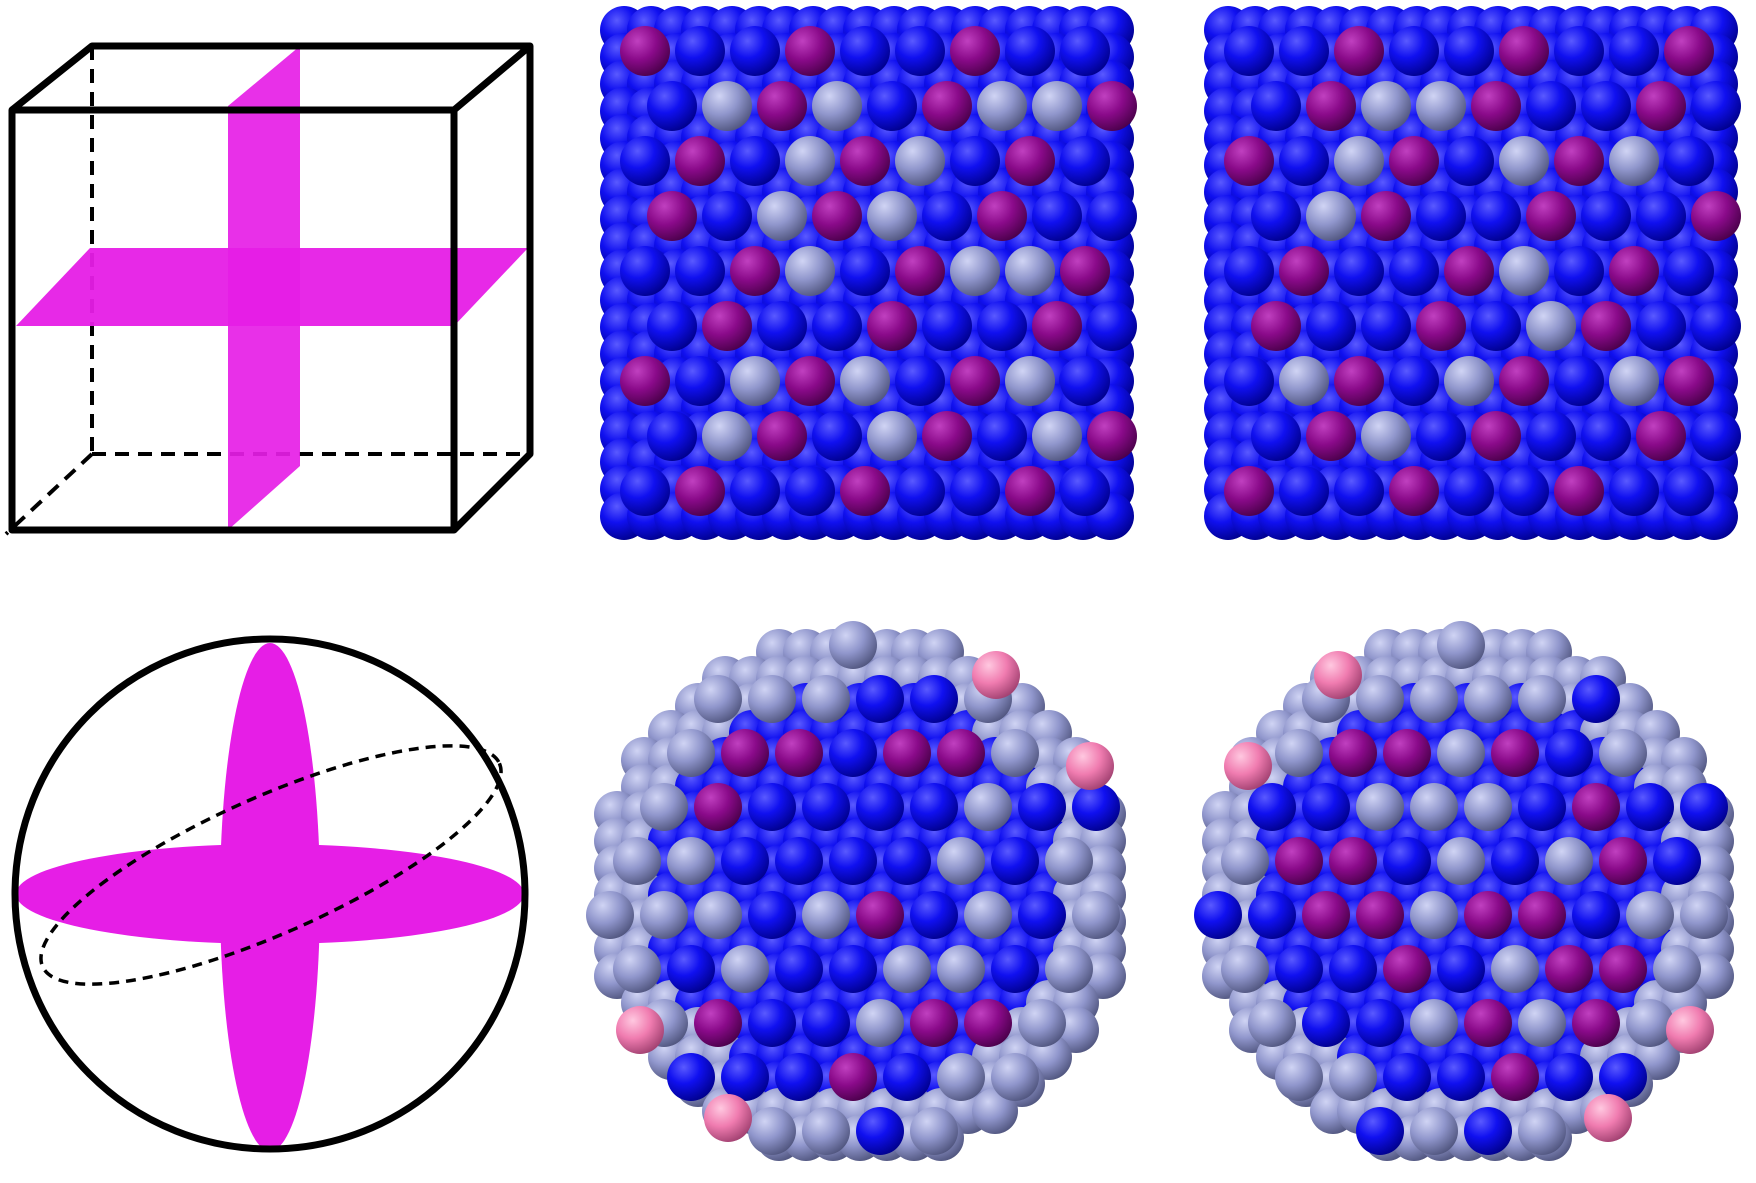 Image resolution: width=1756 pixels, height=1183 pixels. What do you see at coordinates (271, 288) in the screenshot?
I see `cube-visible-edges` at bounding box center [271, 288].